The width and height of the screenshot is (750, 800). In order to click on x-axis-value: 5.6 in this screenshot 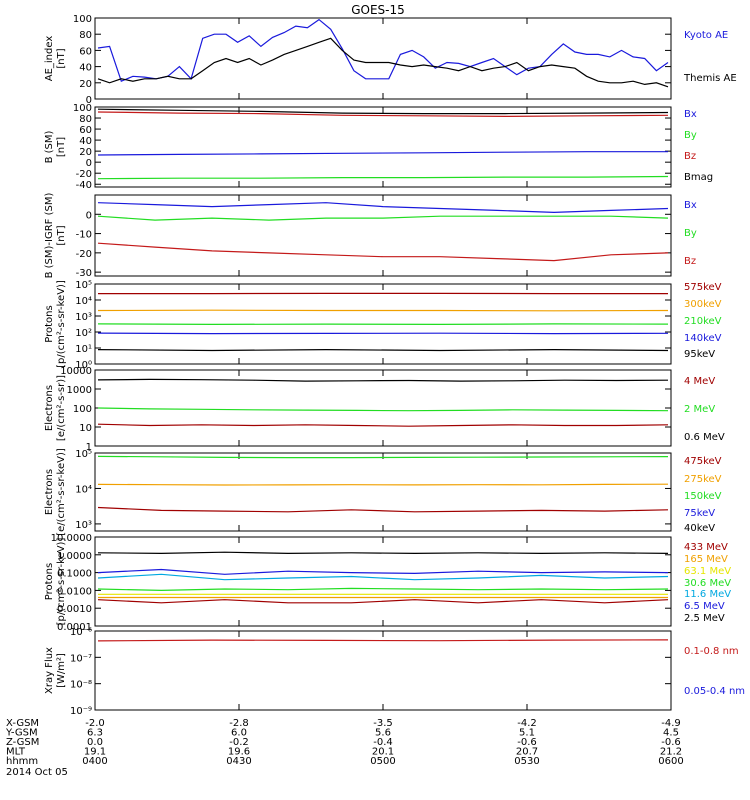, I will do `click(383, 733)`.